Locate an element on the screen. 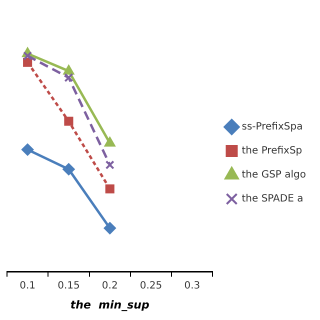 The height and width of the screenshot is (320, 320). x-axis-title: the min_sup is located at coordinates (110, 305).